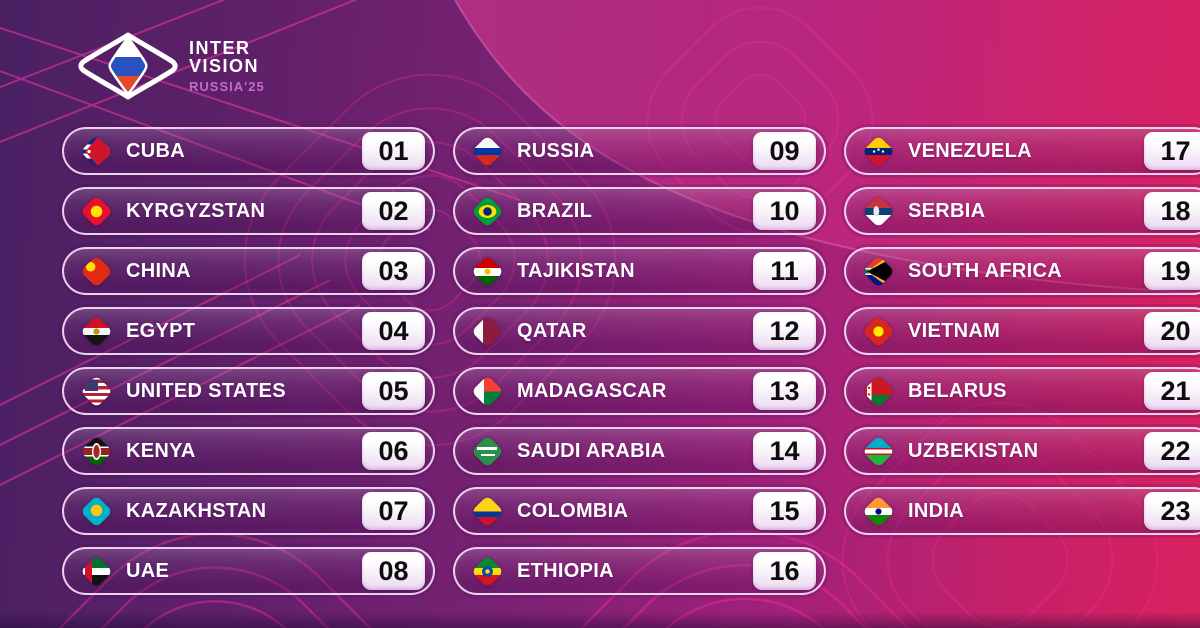  I want to click on draw-number: 18, so click(1172, 211).